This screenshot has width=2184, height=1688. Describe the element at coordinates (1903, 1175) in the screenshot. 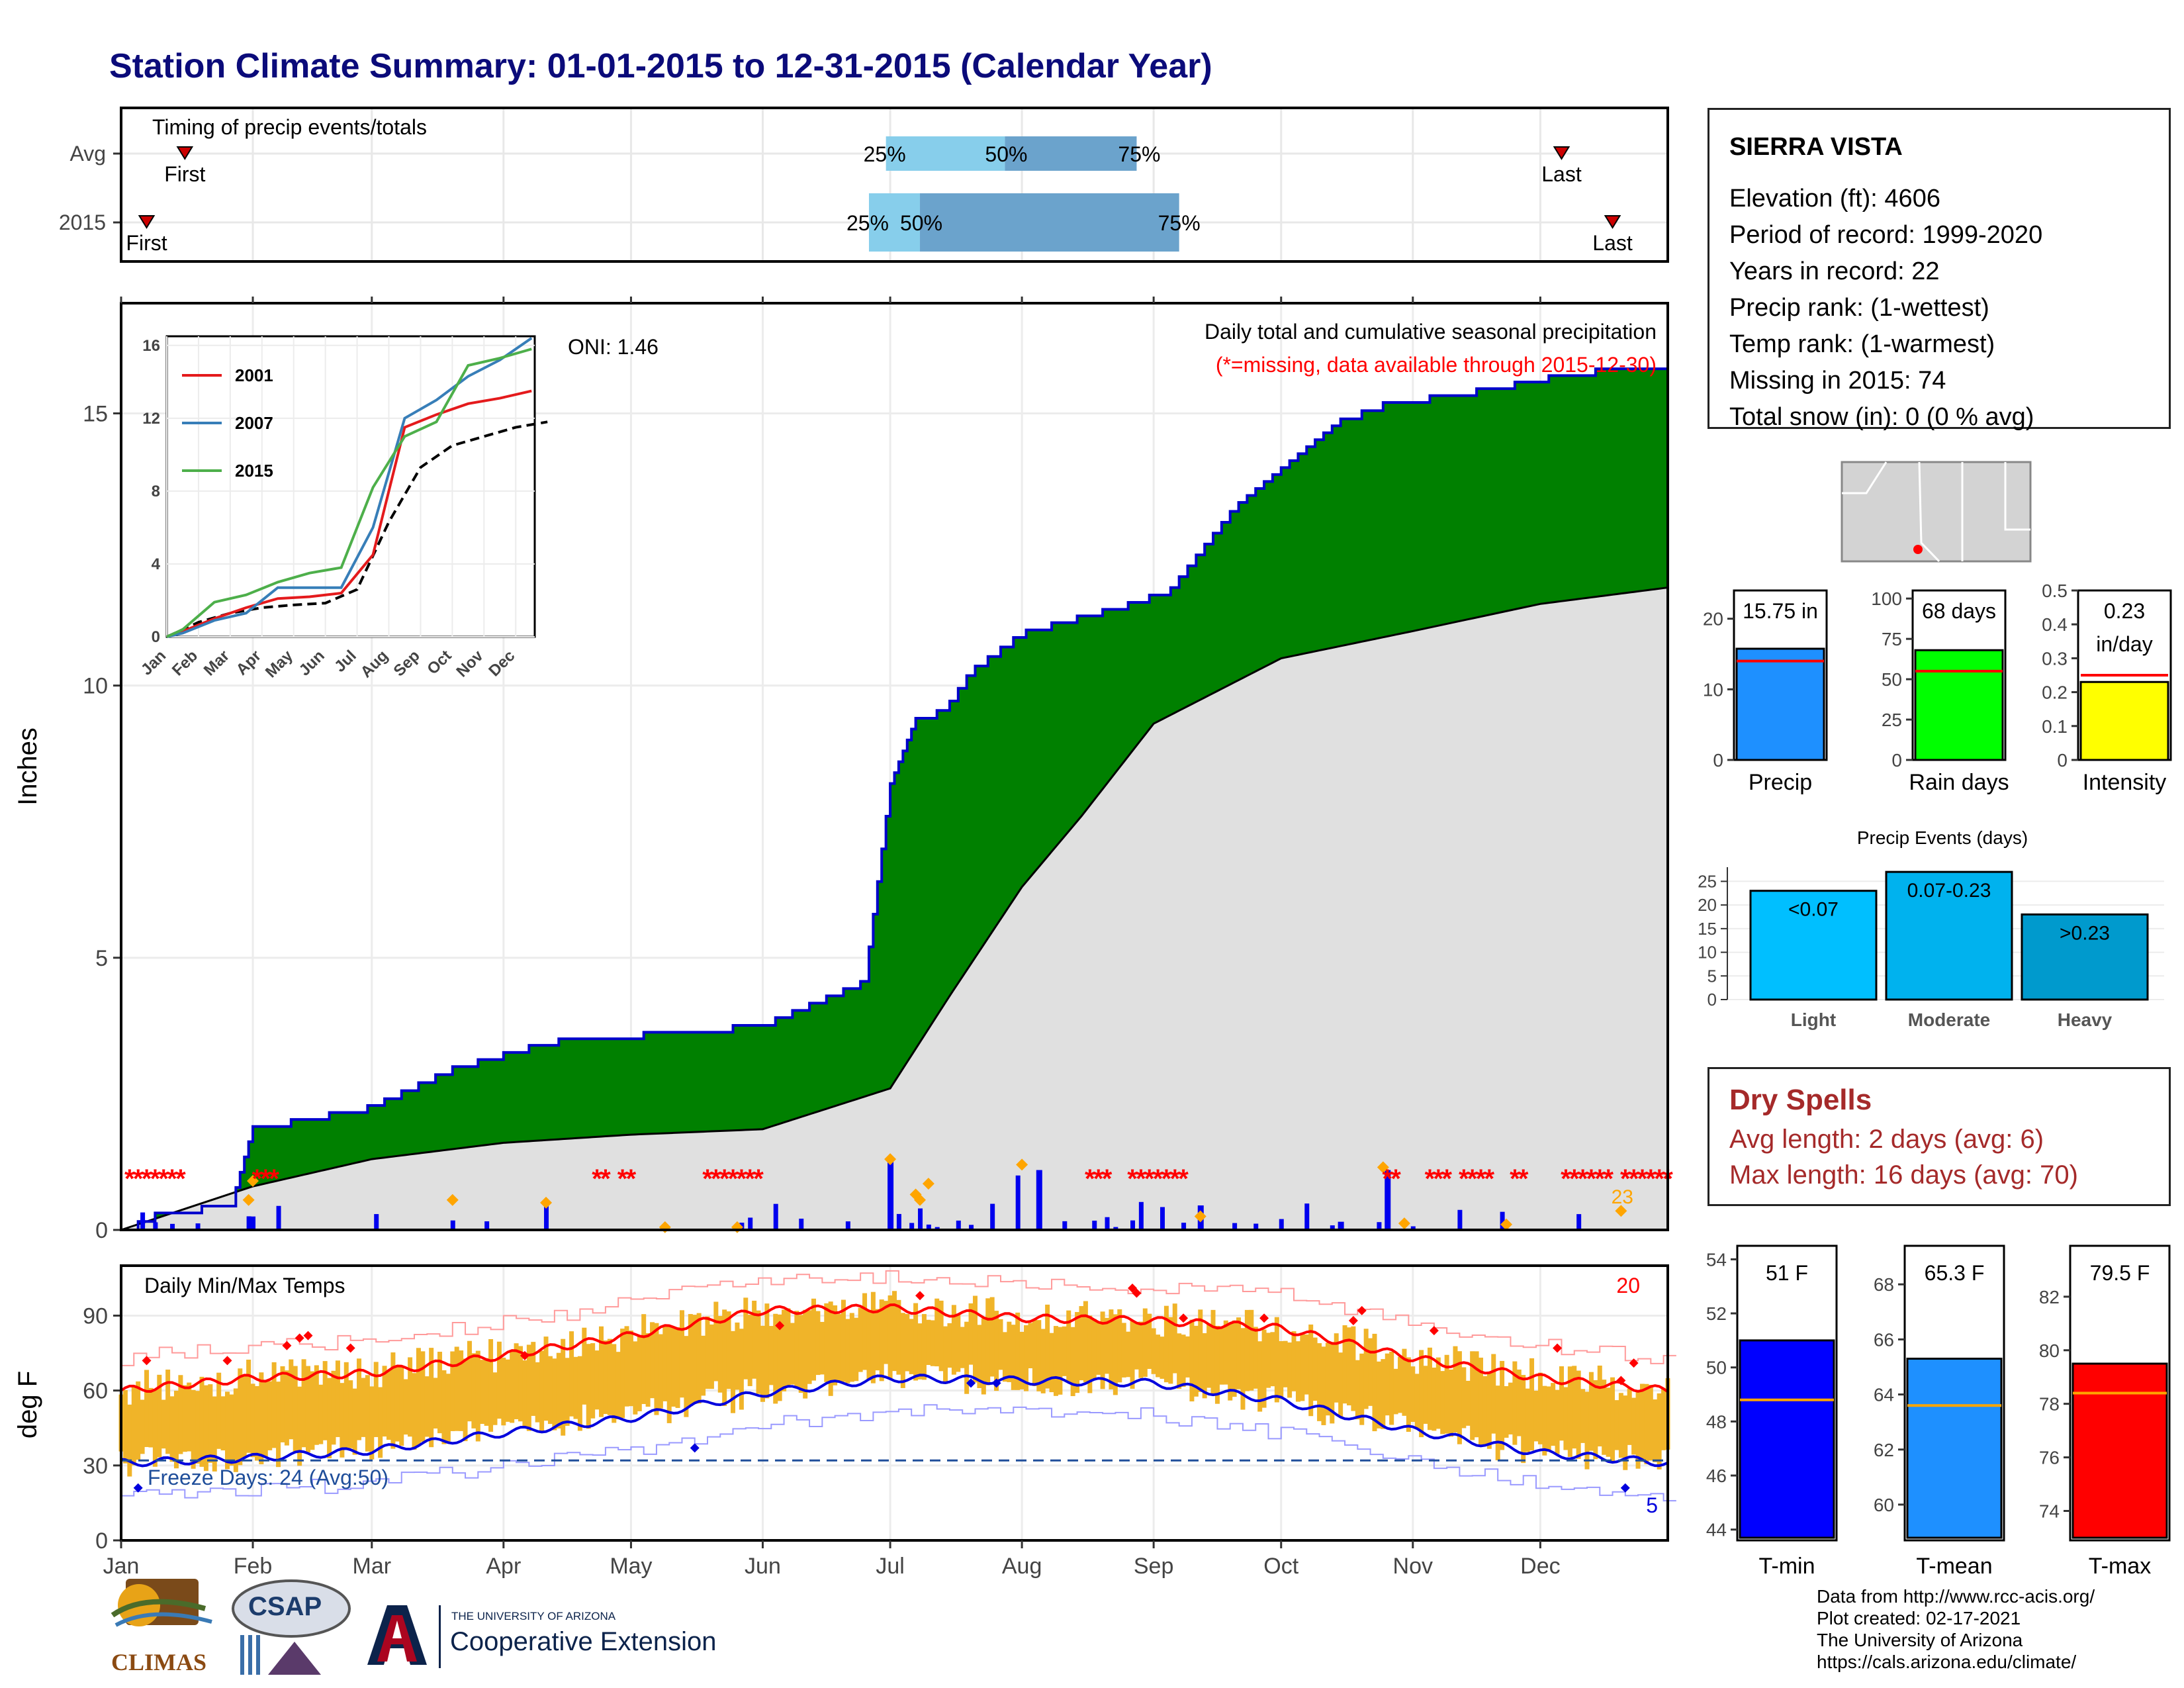

I see `dry-spells-max: Max length: 16 days (avg: 70)` at that location.